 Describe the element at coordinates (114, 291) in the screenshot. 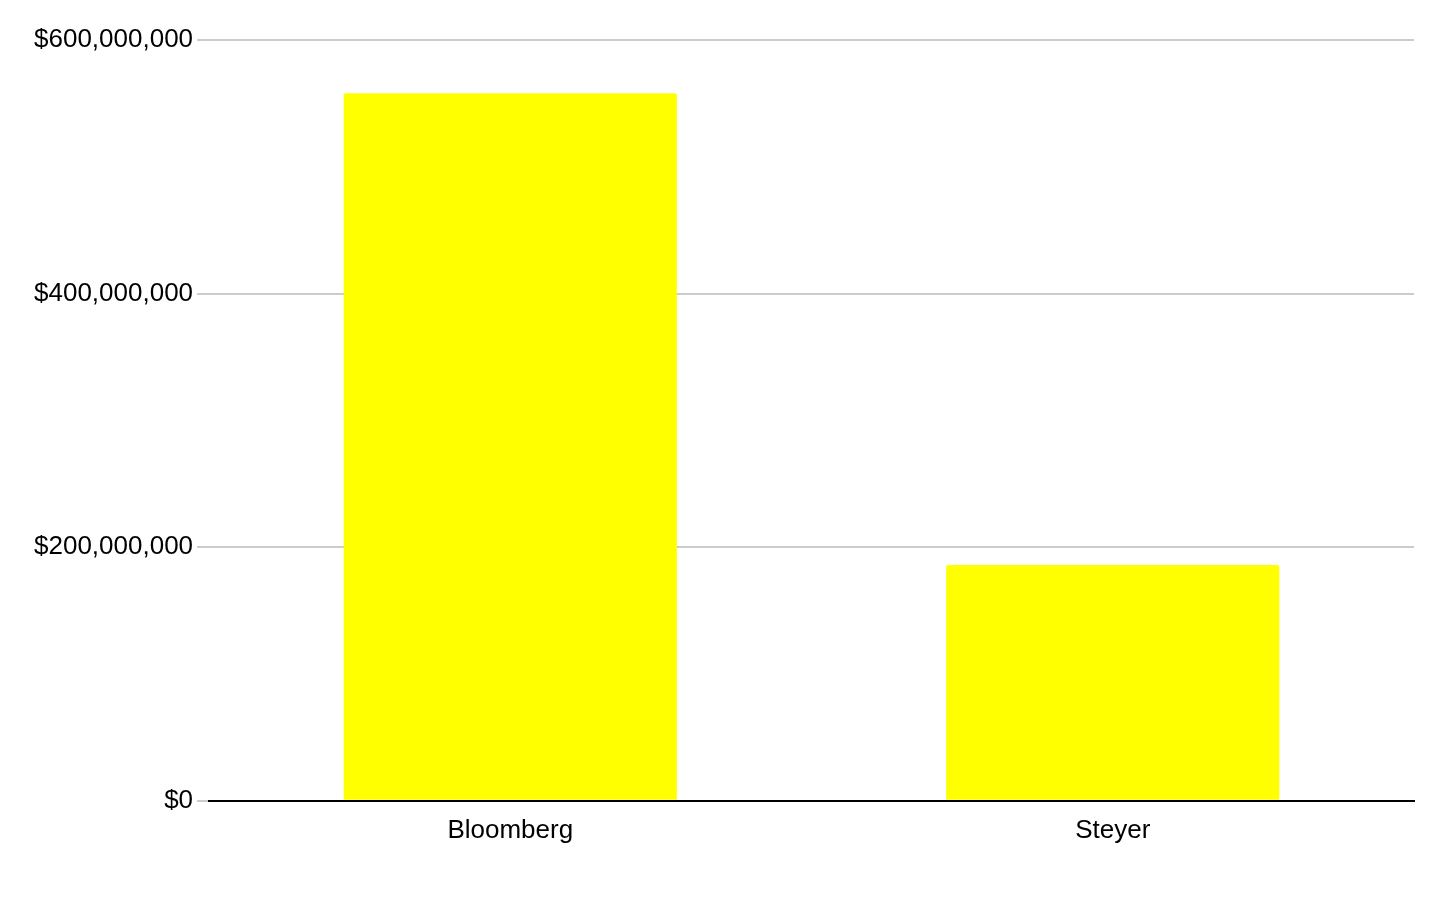

I see `y-tick-label: $400,000,000` at that location.